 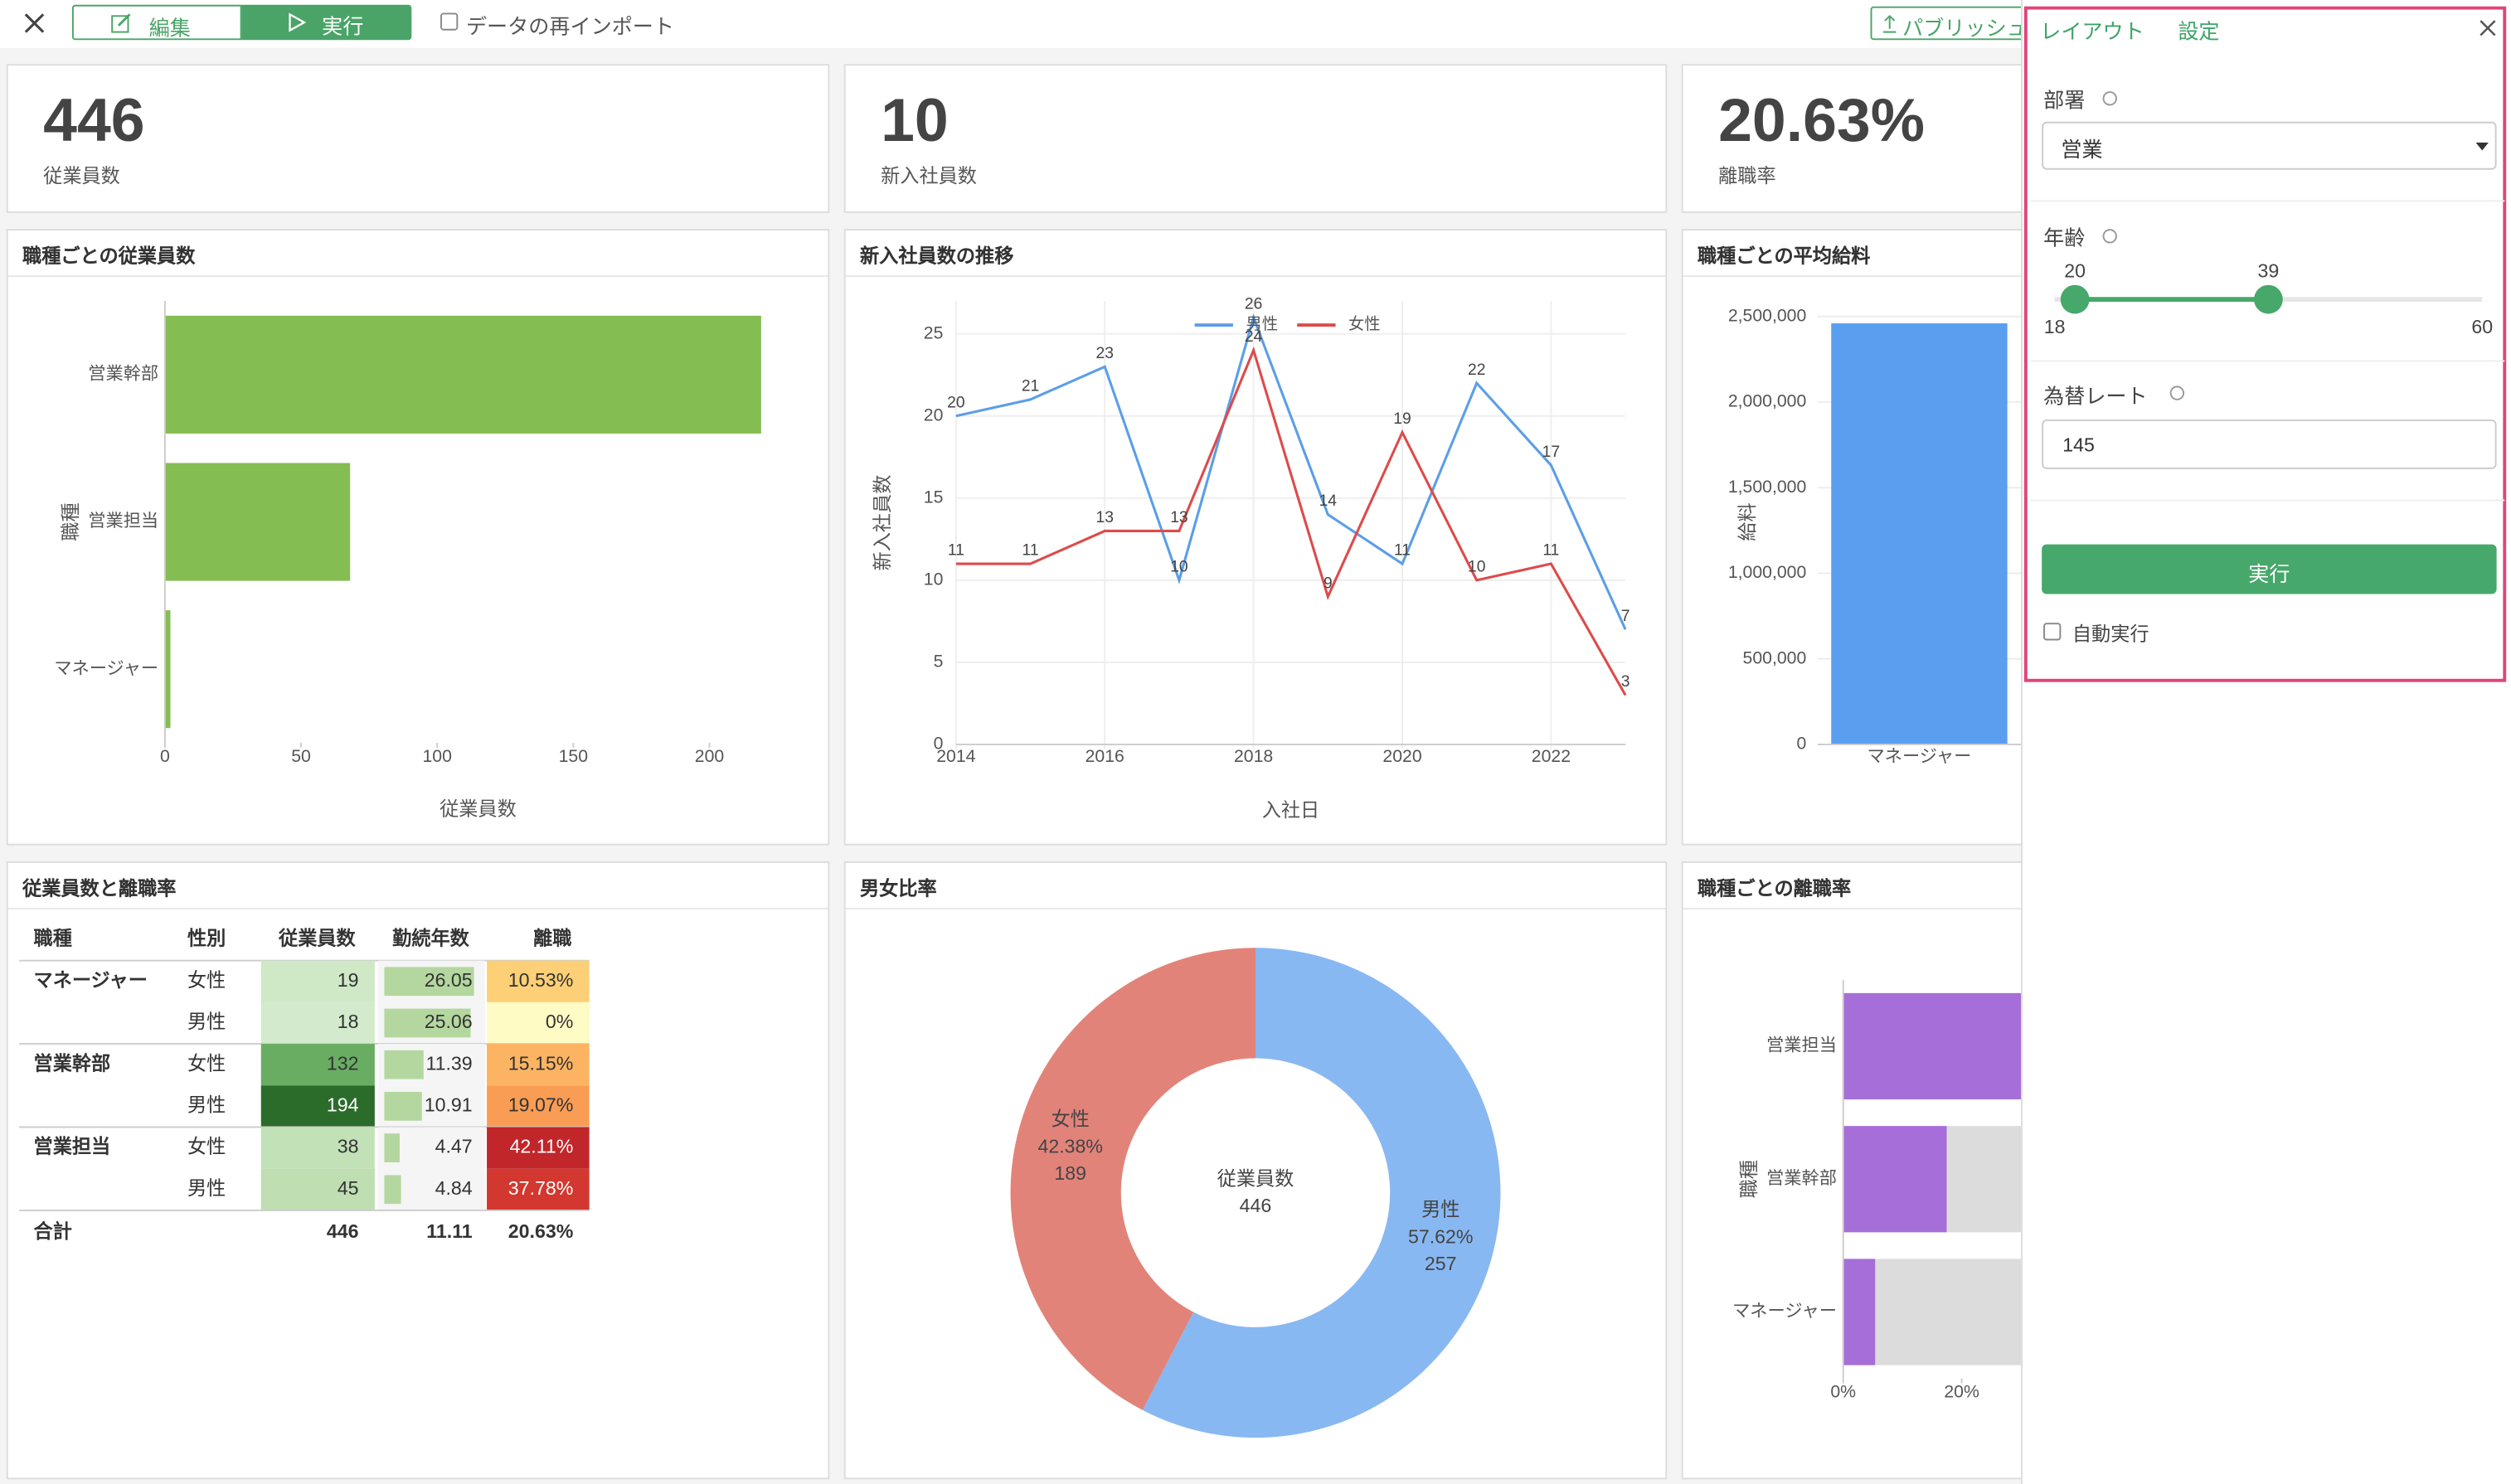 What do you see at coordinates (570, 26) in the screenshot?
I see `reimport-label: データの再インポート` at bounding box center [570, 26].